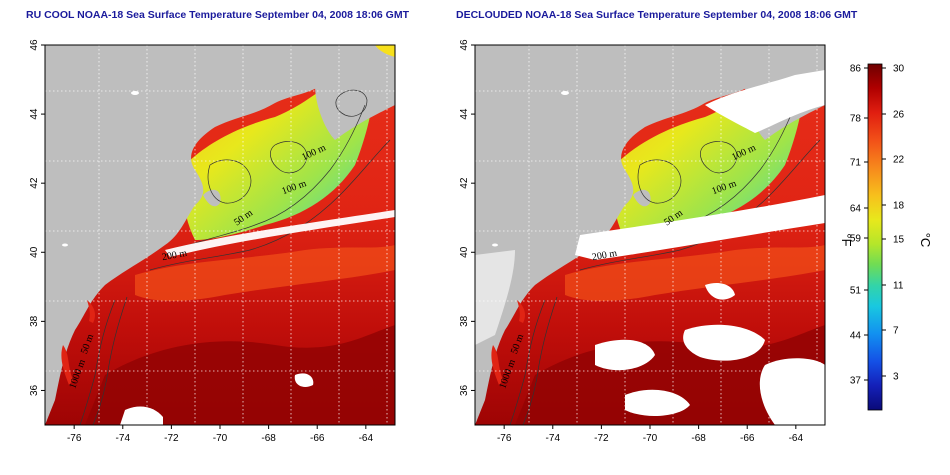 The width and height of the screenshot is (950, 475). Describe the element at coordinates (899, 69) in the screenshot. I see `celsius-tick-label: 30` at that location.